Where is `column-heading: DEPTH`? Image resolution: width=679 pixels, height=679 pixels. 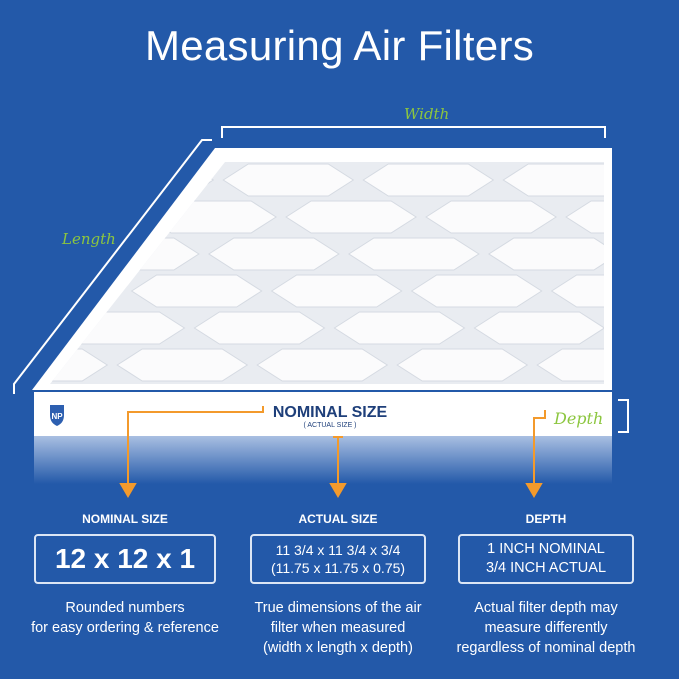
column-heading: DEPTH is located at coordinates (546, 519).